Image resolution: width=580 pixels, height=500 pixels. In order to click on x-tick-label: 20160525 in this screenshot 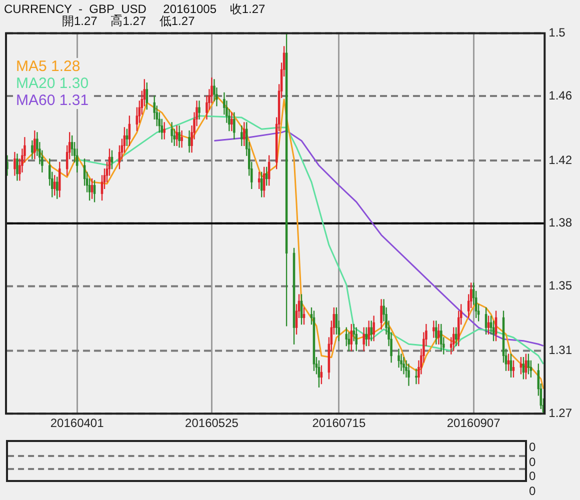, I will do `click(212, 423)`.